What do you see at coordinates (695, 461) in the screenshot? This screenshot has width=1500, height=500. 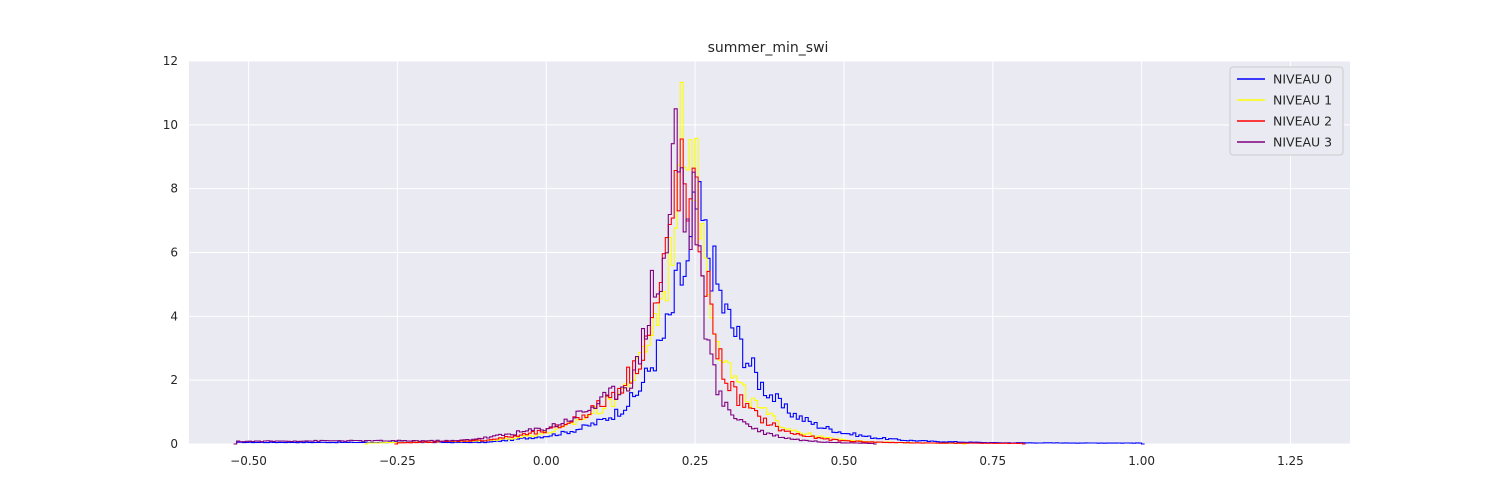 I see `x-tick-label: 0.25` at bounding box center [695, 461].